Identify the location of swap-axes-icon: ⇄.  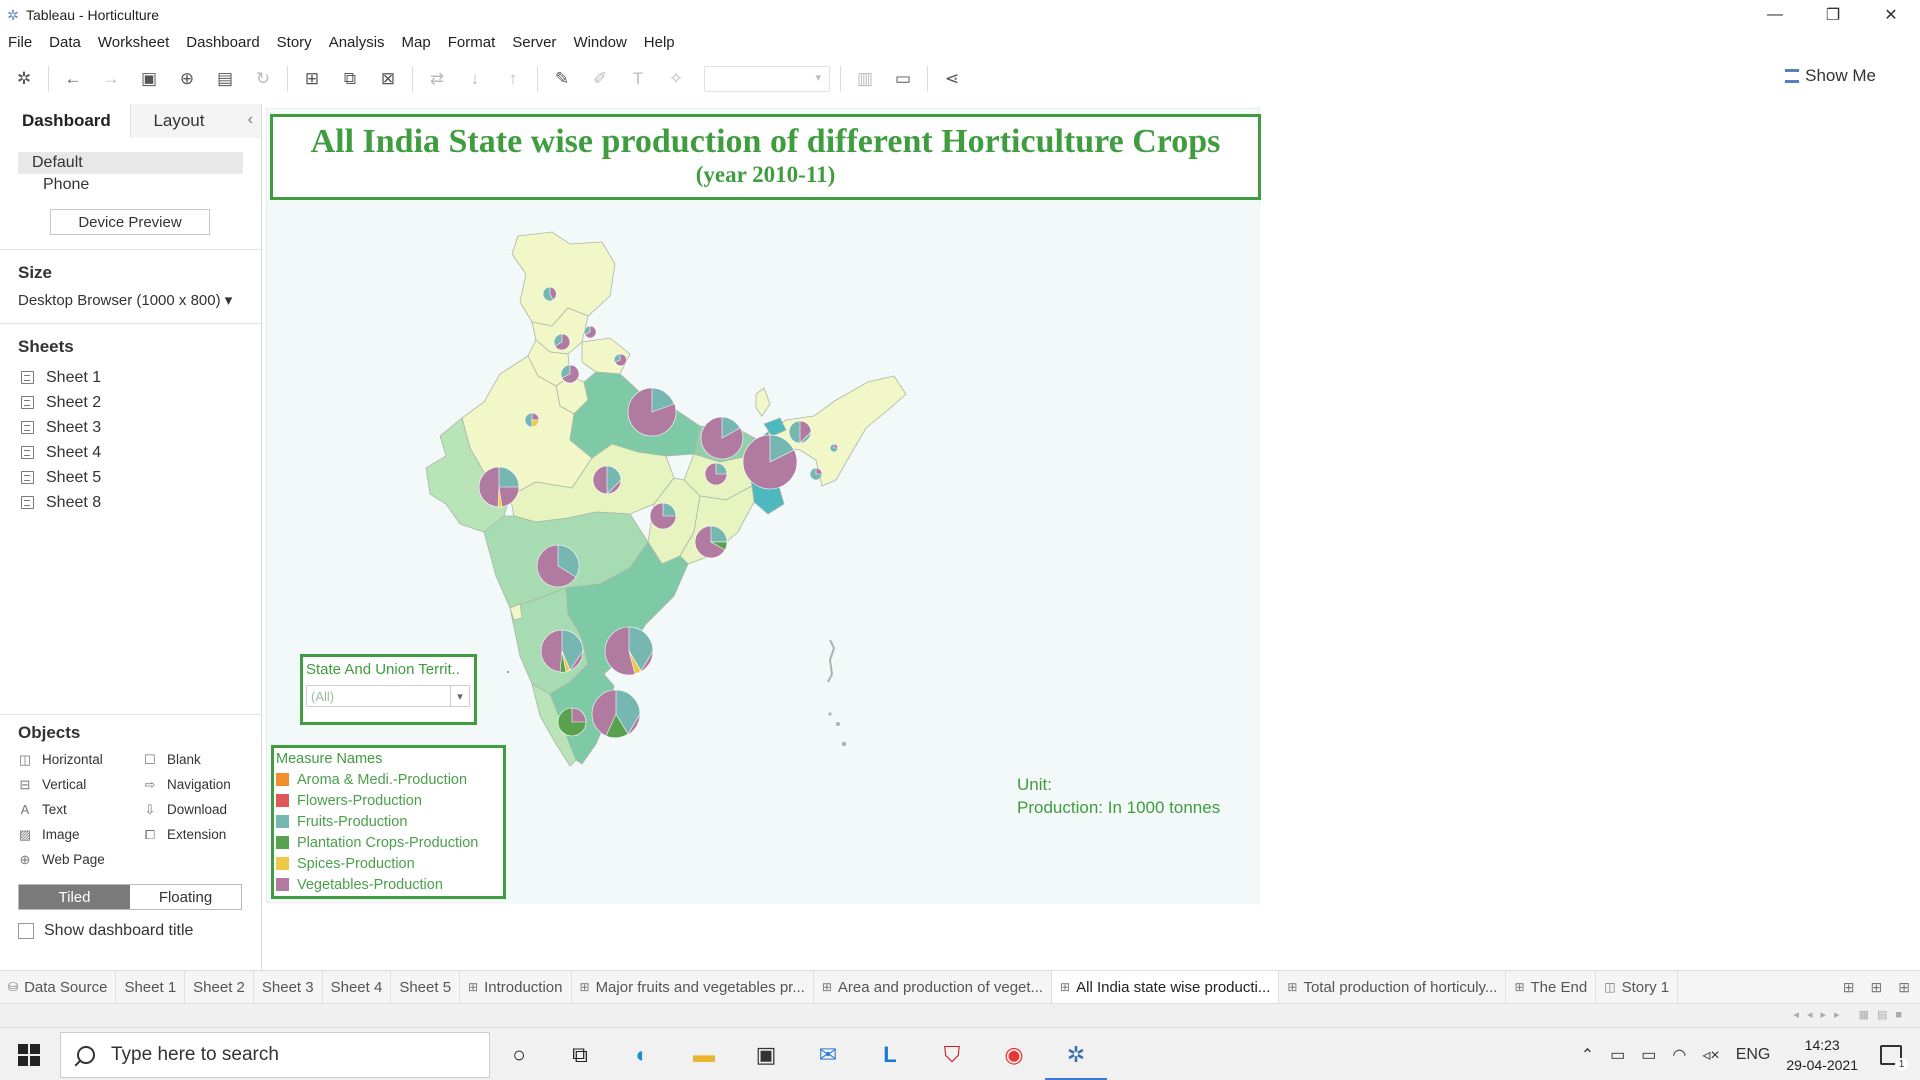
(437, 78).